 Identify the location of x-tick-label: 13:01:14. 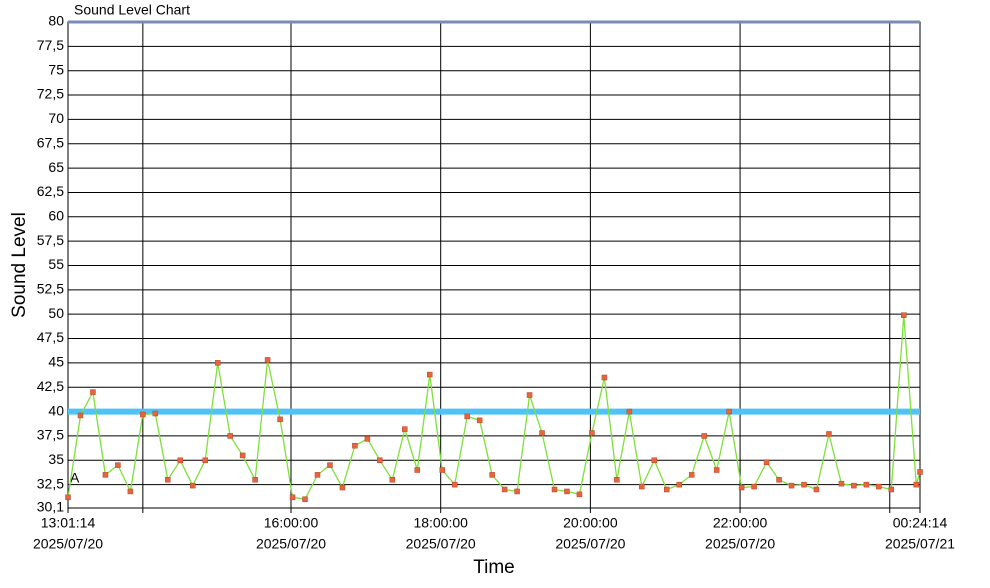
(68, 523).